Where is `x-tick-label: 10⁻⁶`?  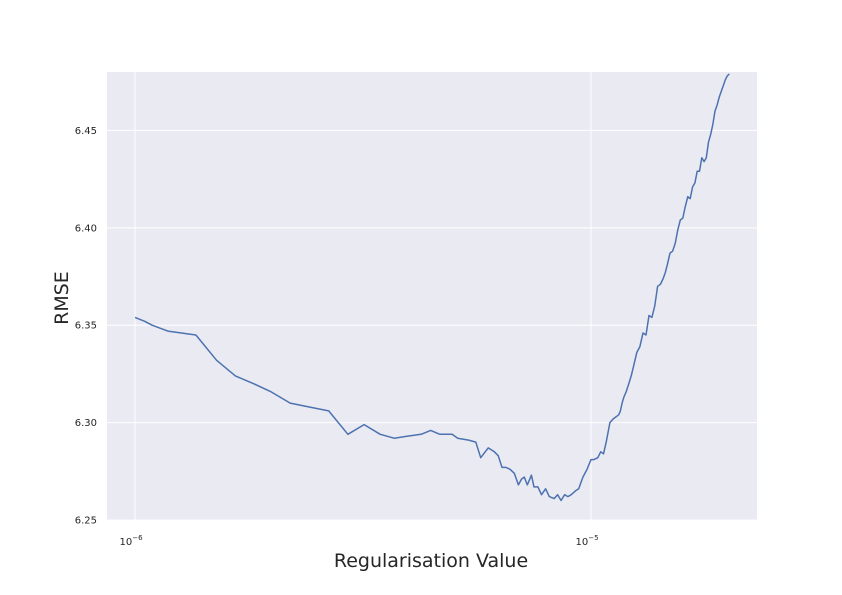
x-tick-label: 10⁻⁶ is located at coordinates (131, 541).